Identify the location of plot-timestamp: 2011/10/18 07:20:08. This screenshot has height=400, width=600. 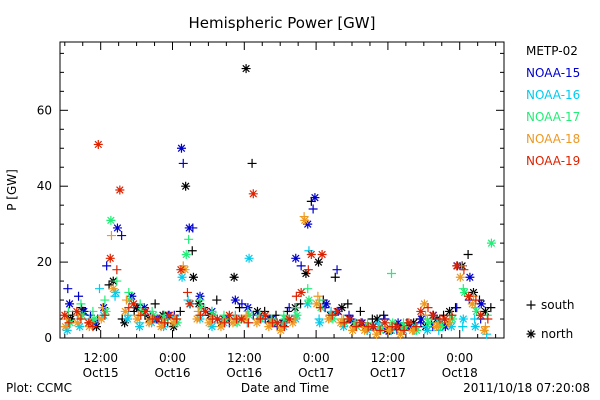
(526, 388).